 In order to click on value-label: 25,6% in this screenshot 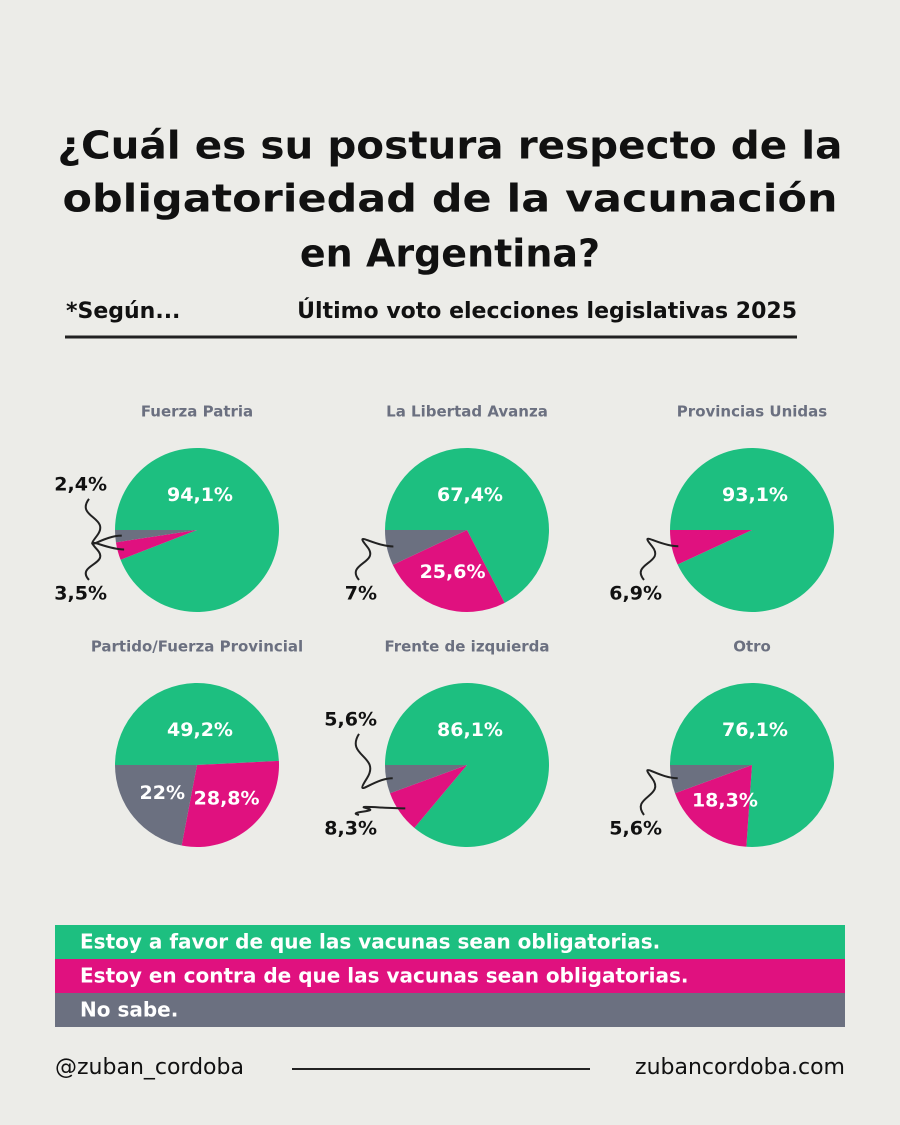, I will do `click(453, 572)`.